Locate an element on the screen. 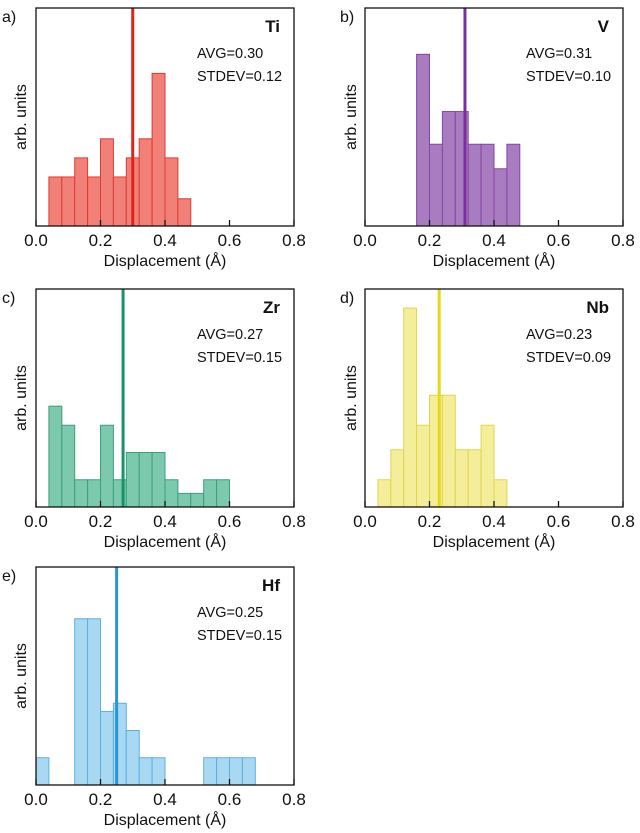 The width and height of the screenshot is (640, 833). element-label: Hf is located at coordinates (271, 585).